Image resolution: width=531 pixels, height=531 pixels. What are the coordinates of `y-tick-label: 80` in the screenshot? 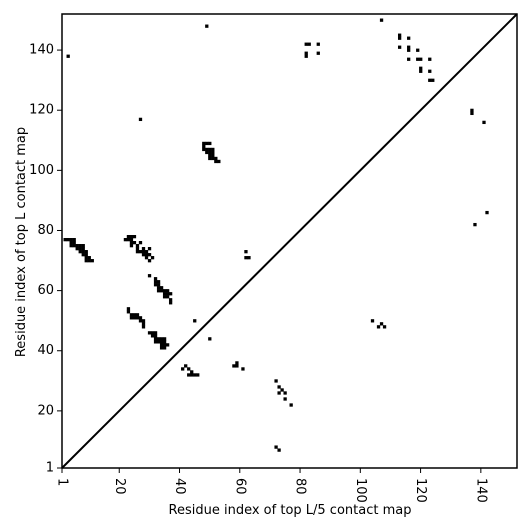 It's located at (45, 230).